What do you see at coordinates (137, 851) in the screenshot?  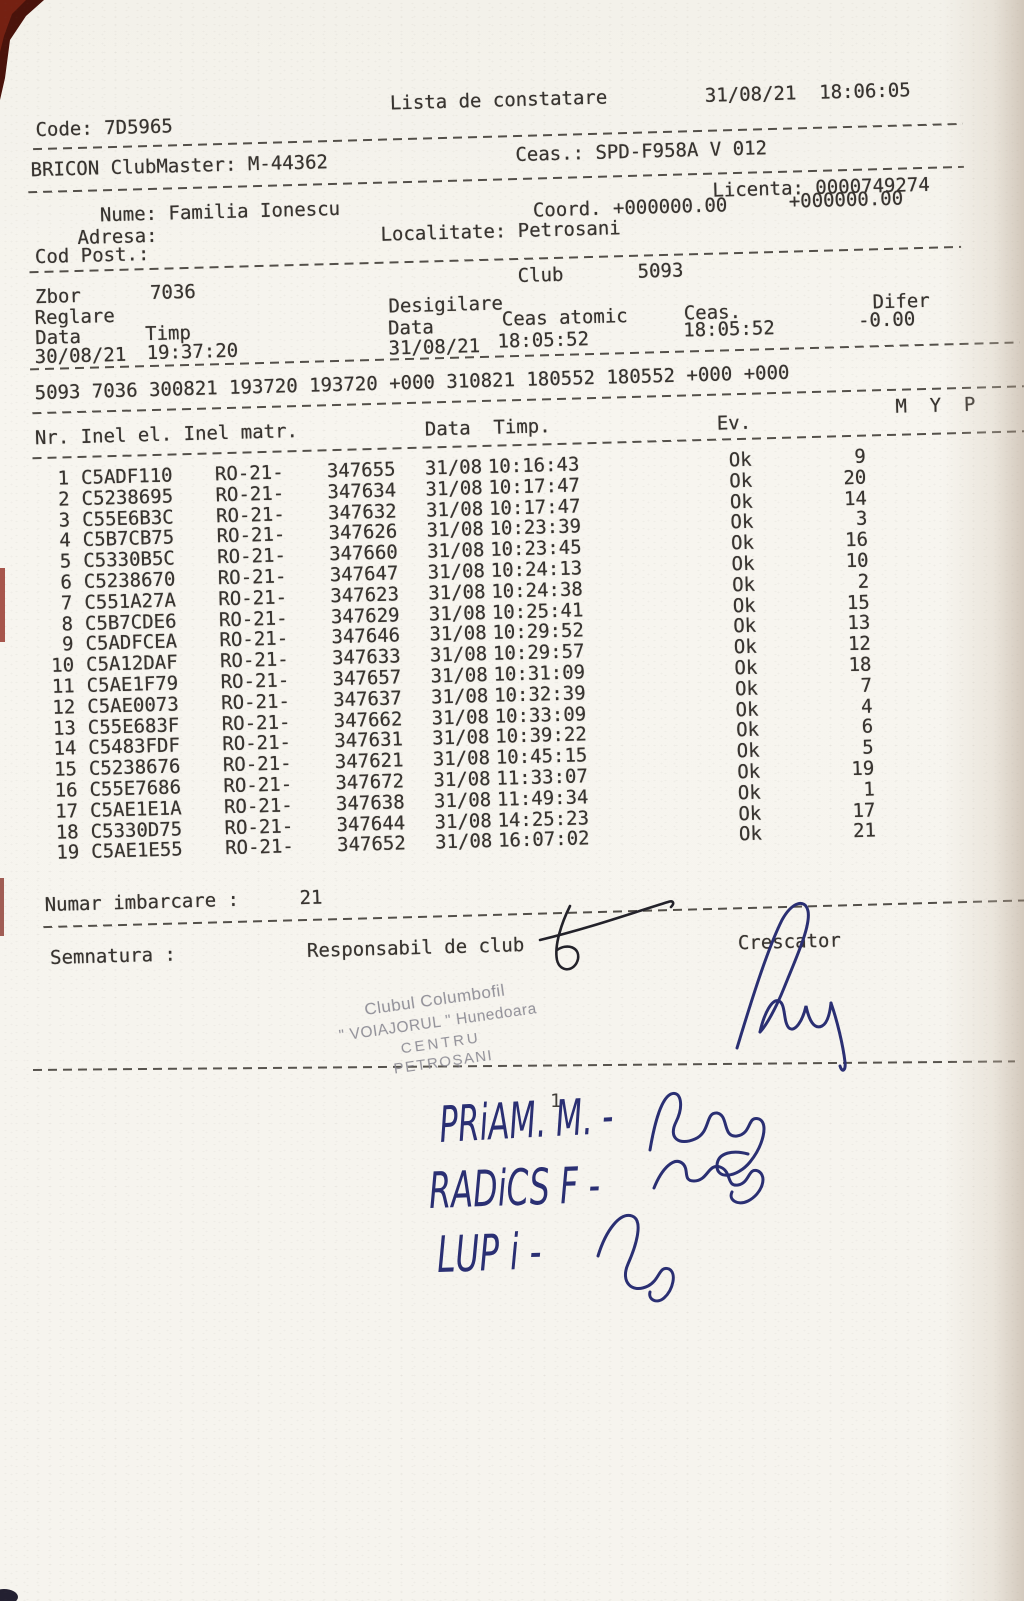 I see `row-inel_el: C5AE1E55` at bounding box center [137, 851].